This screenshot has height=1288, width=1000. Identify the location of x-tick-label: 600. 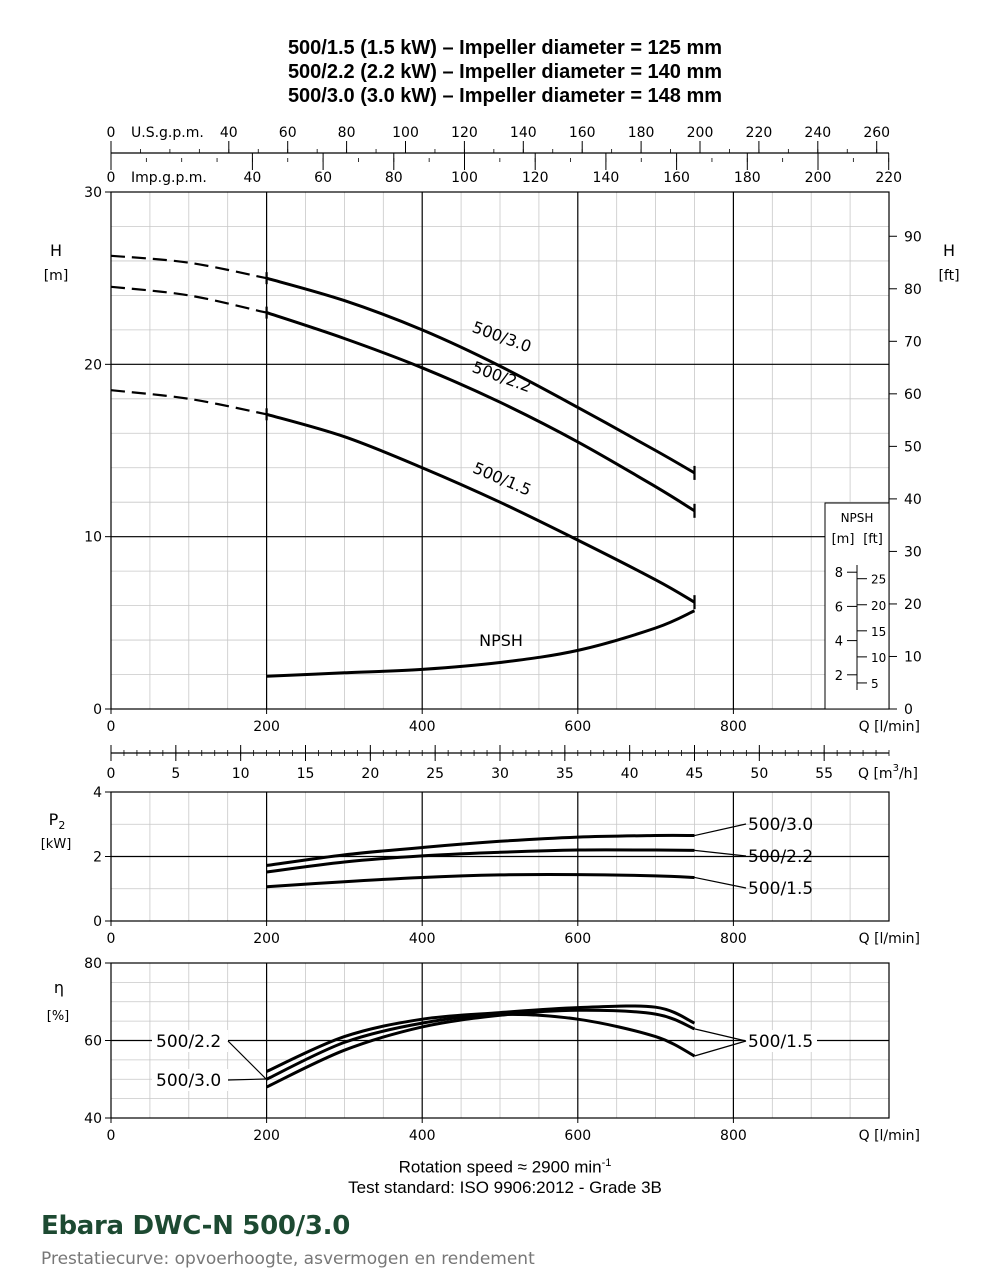
(577, 939).